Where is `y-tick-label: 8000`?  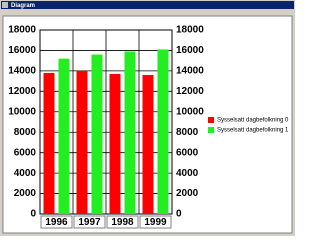 y-tick-label: 8000 is located at coordinates (25, 132).